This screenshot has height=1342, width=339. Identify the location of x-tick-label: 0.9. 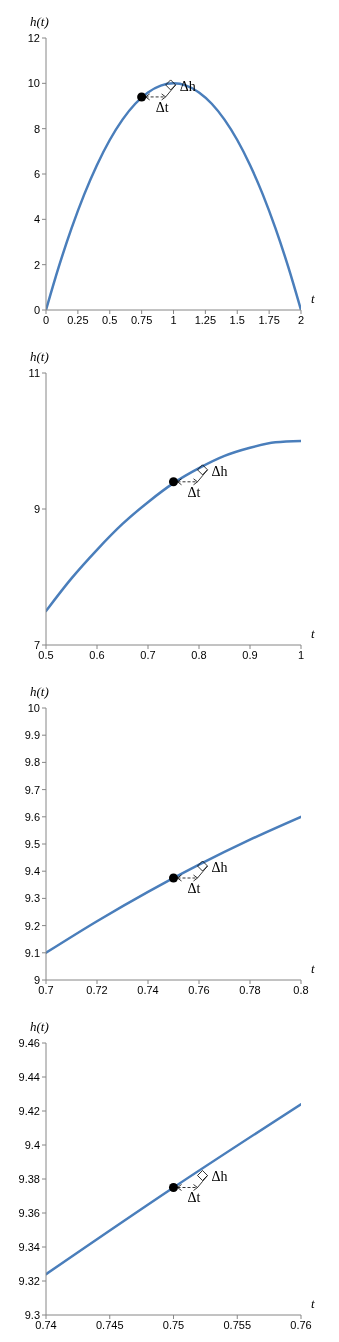
(250, 654).